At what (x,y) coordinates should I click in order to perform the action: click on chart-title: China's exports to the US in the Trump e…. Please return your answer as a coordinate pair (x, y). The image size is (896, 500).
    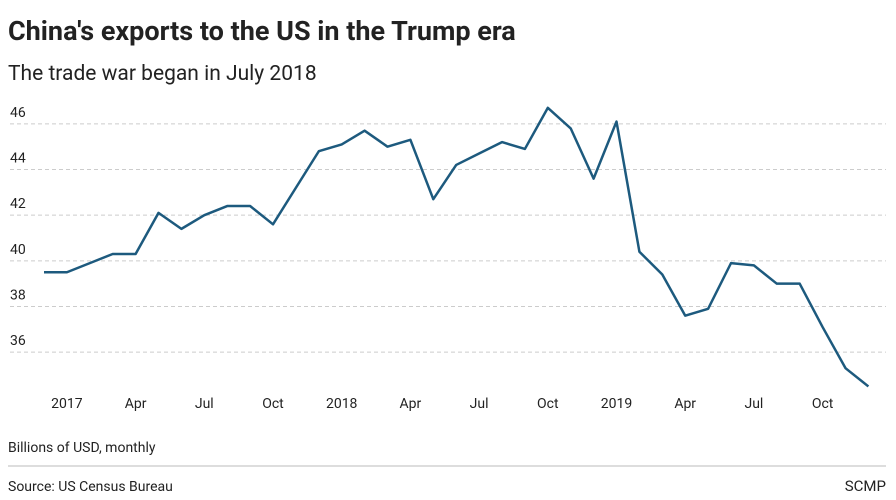
    Looking at the image, I should click on (262, 31).